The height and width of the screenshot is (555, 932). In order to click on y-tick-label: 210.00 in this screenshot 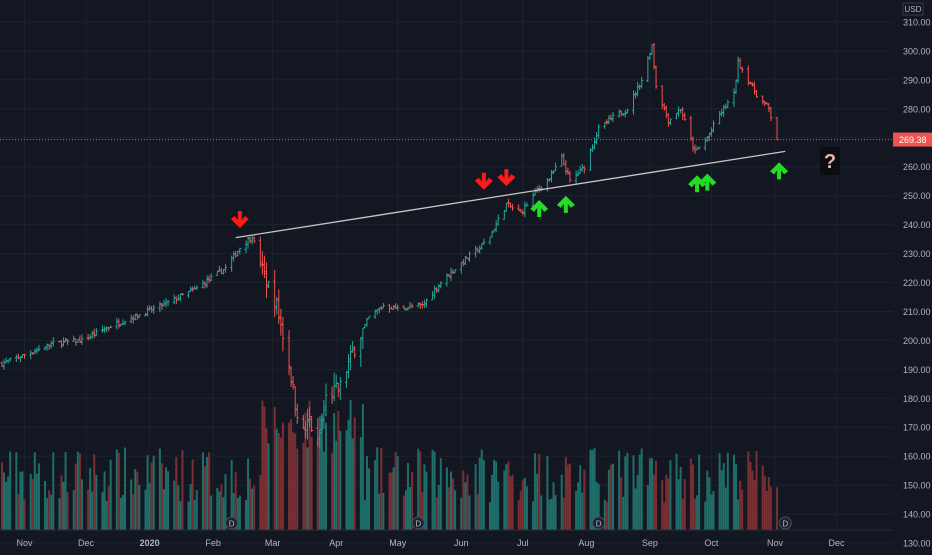, I will do `click(917, 312)`.